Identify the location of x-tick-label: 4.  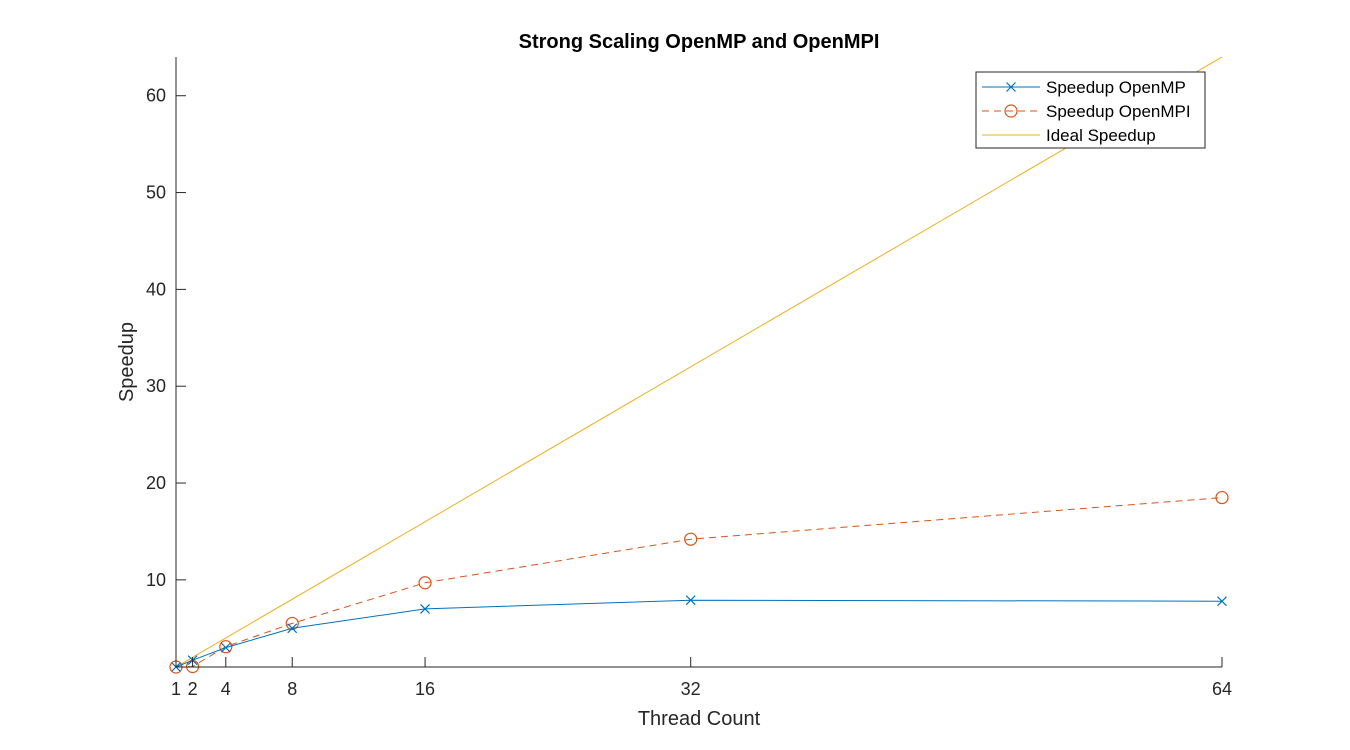
(226, 689).